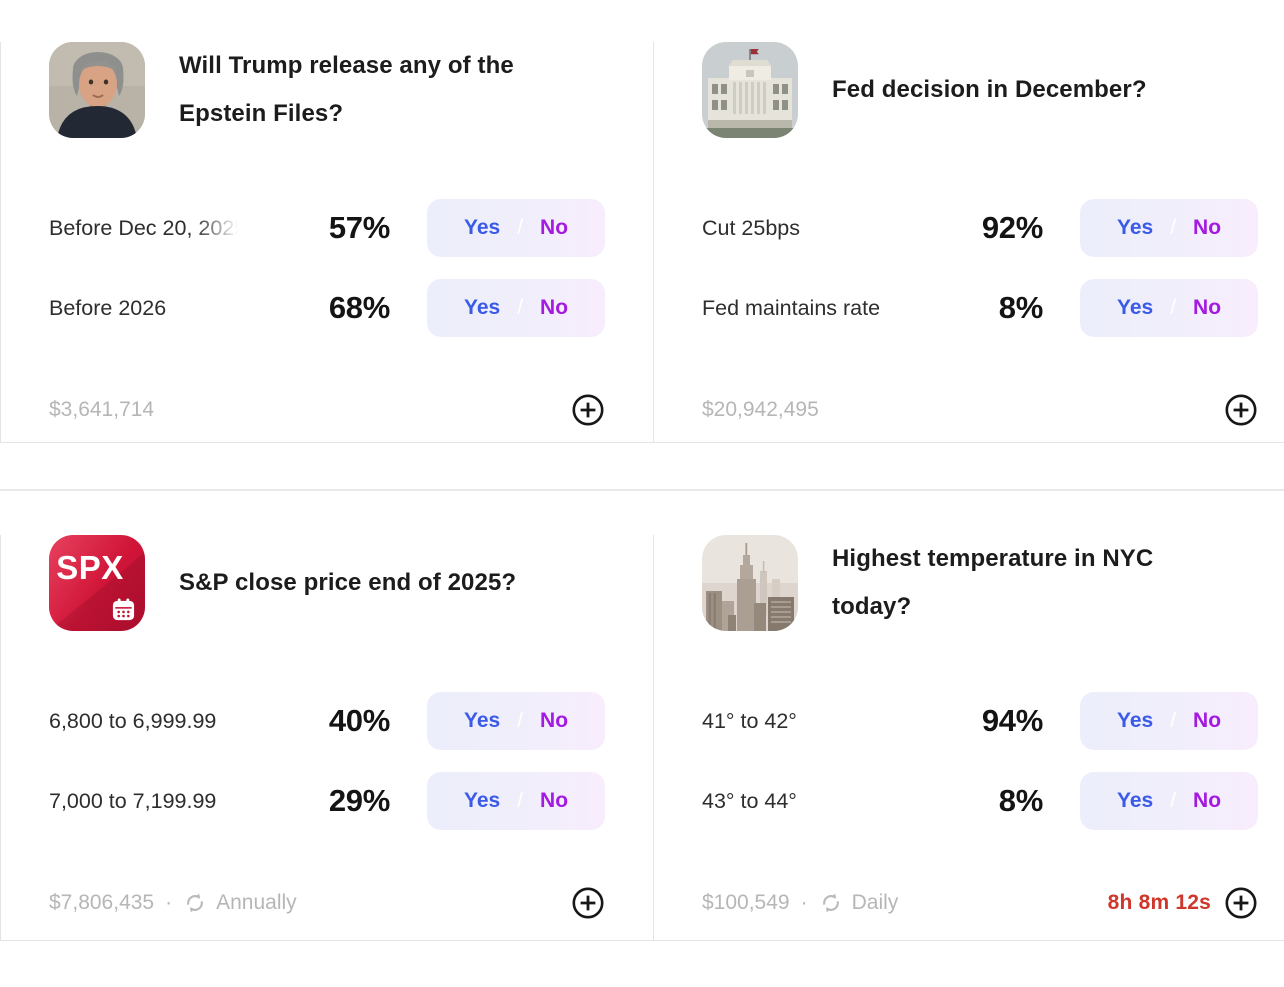 The width and height of the screenshot is (1284, 987). Describe the element at coordinates (749, 720) in the screenshot. I see `outcome-label: 41° to 42°` at that location.